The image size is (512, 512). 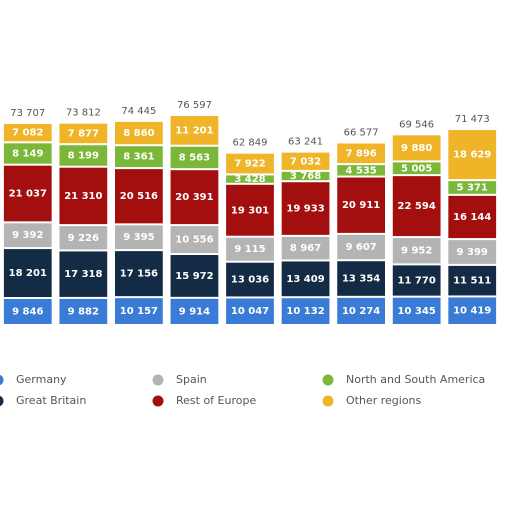 I want to click on legend-label: Germany, so click(x=41, y=379).